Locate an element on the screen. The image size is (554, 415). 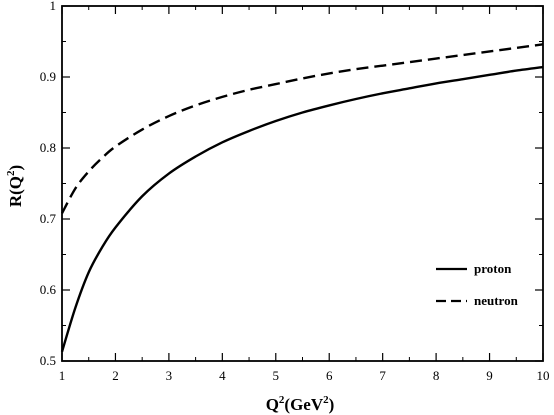
legend-label-neutron: neutron is located at coordinates (496, 300).